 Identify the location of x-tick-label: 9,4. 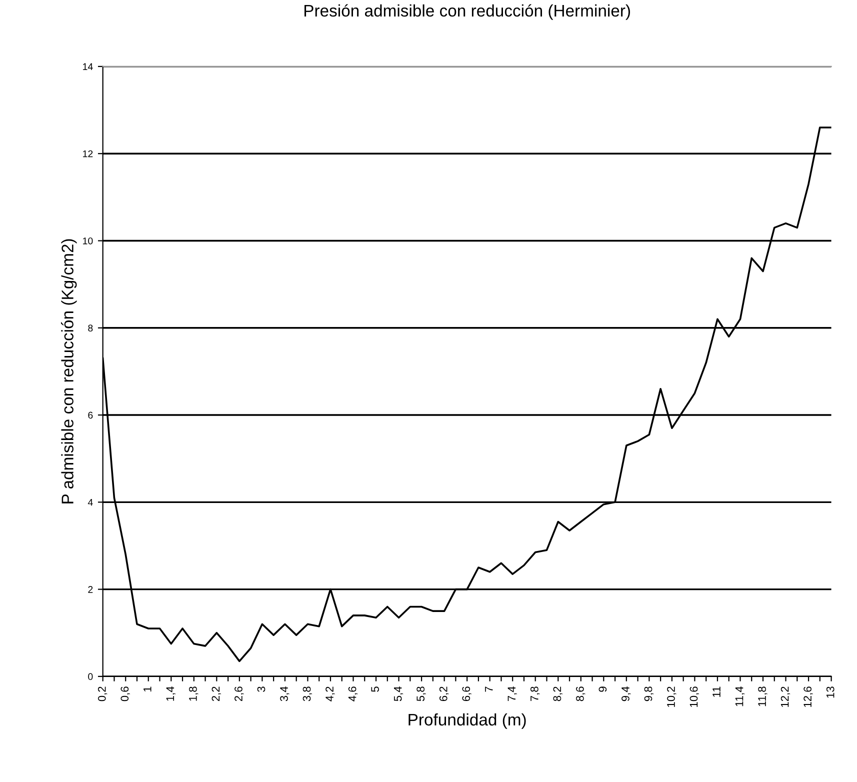
(626, 694).